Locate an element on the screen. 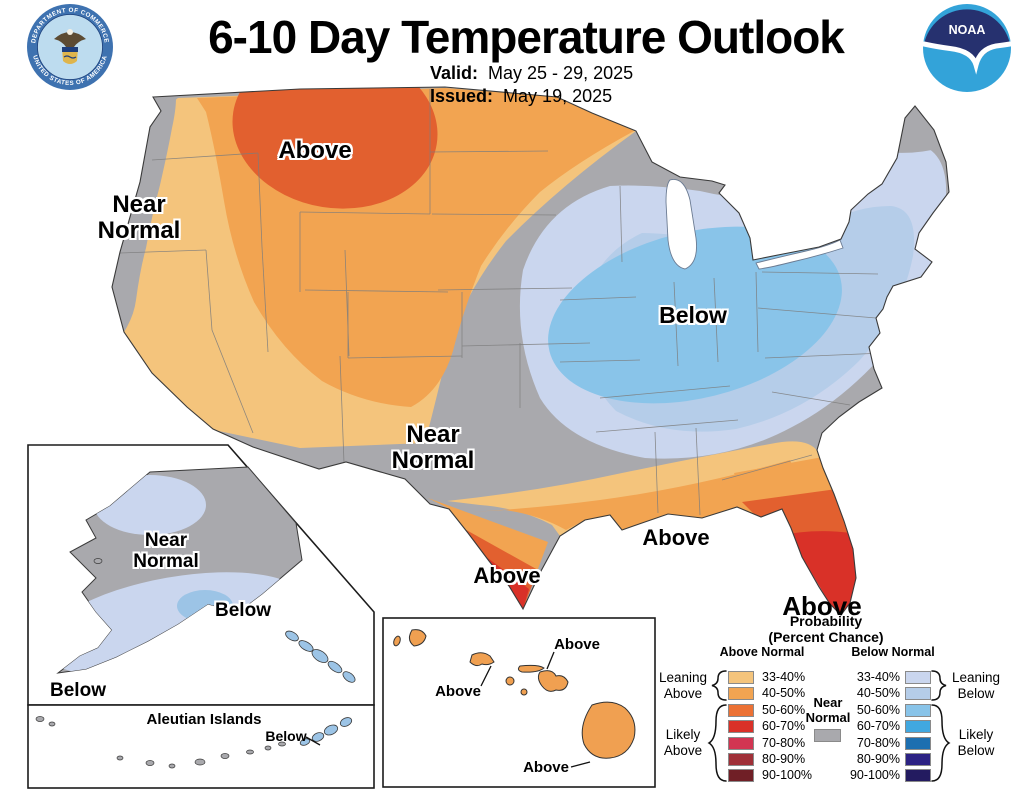  legend-above-range-6: 80-90% is located at coordinates (784, 759).